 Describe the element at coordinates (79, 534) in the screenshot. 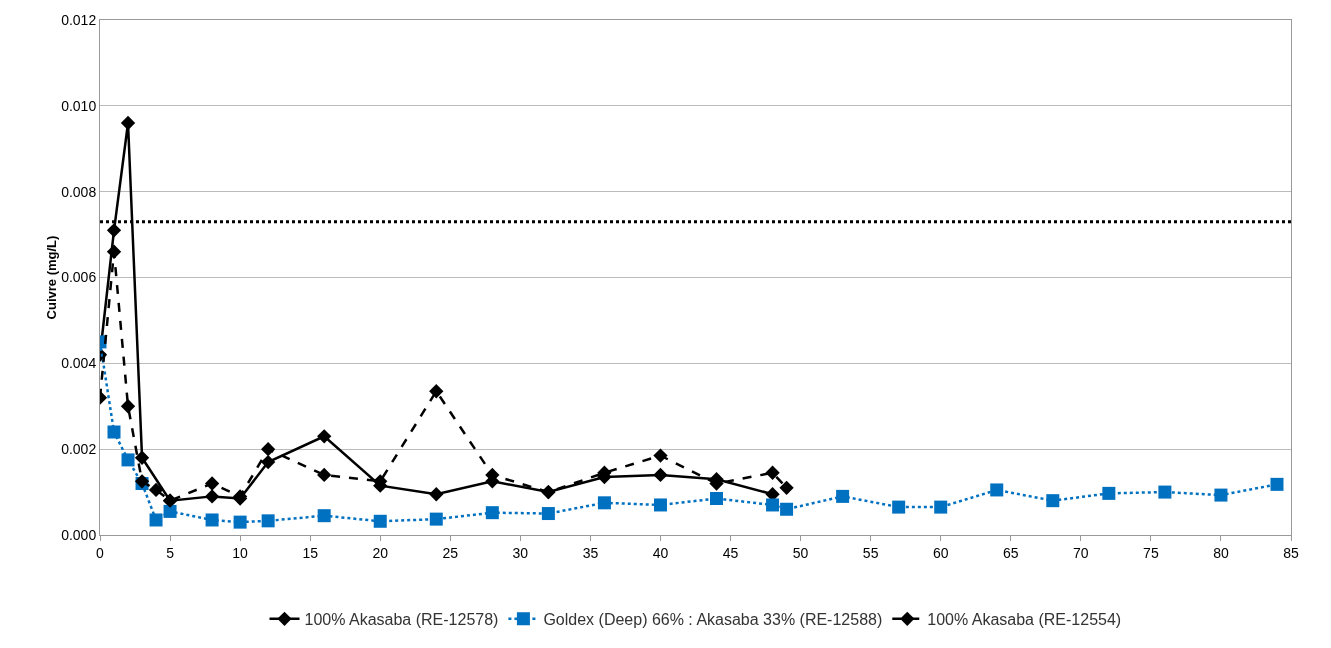

I see `y-tick-label: 0.000` at that location.